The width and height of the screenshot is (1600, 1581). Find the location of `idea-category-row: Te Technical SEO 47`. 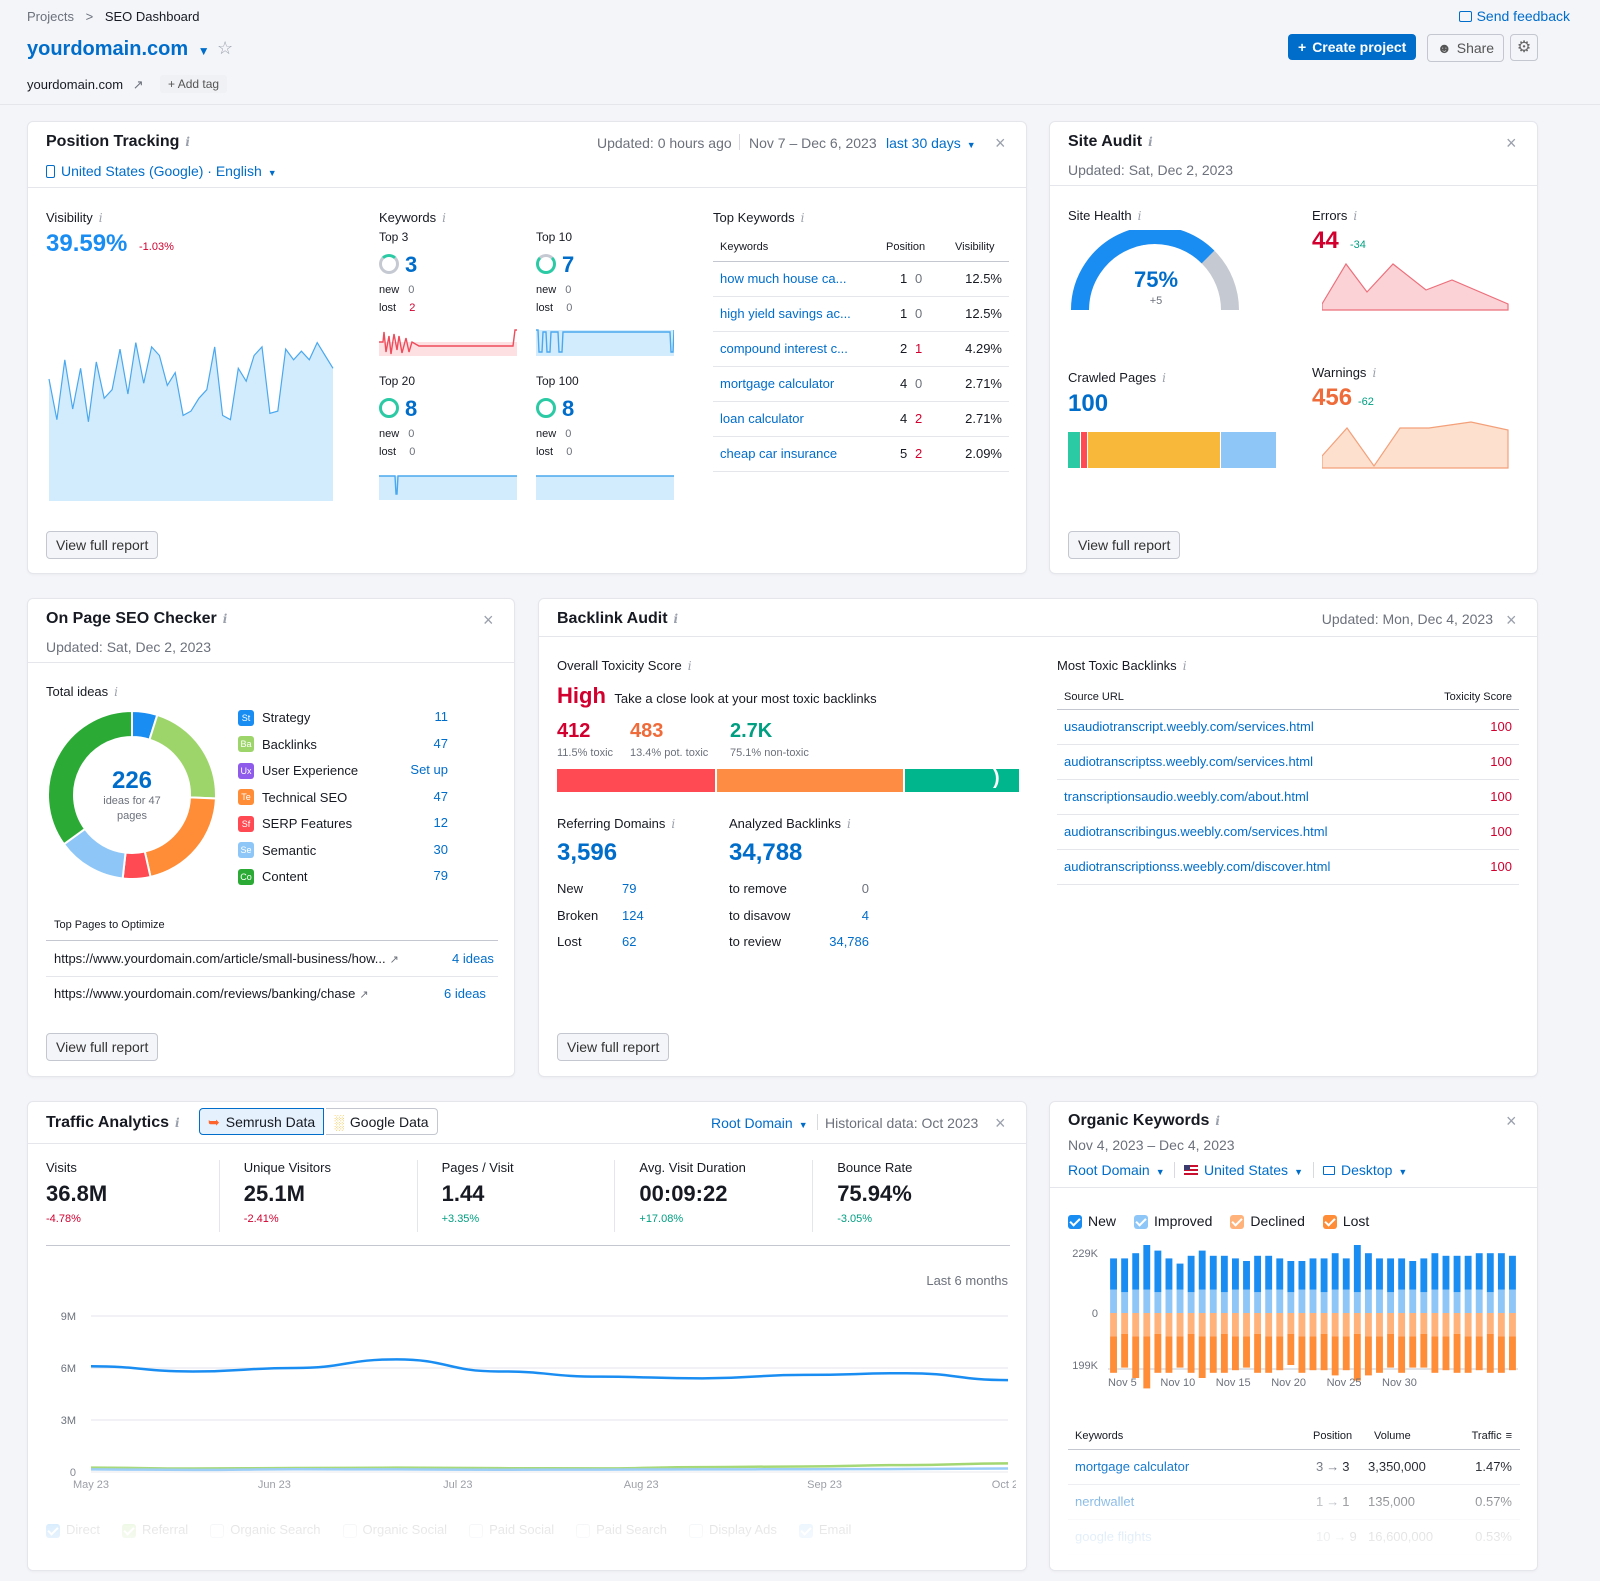

idea-category-row: Te Technical SEO 47 is located at coordinates (343, 802).